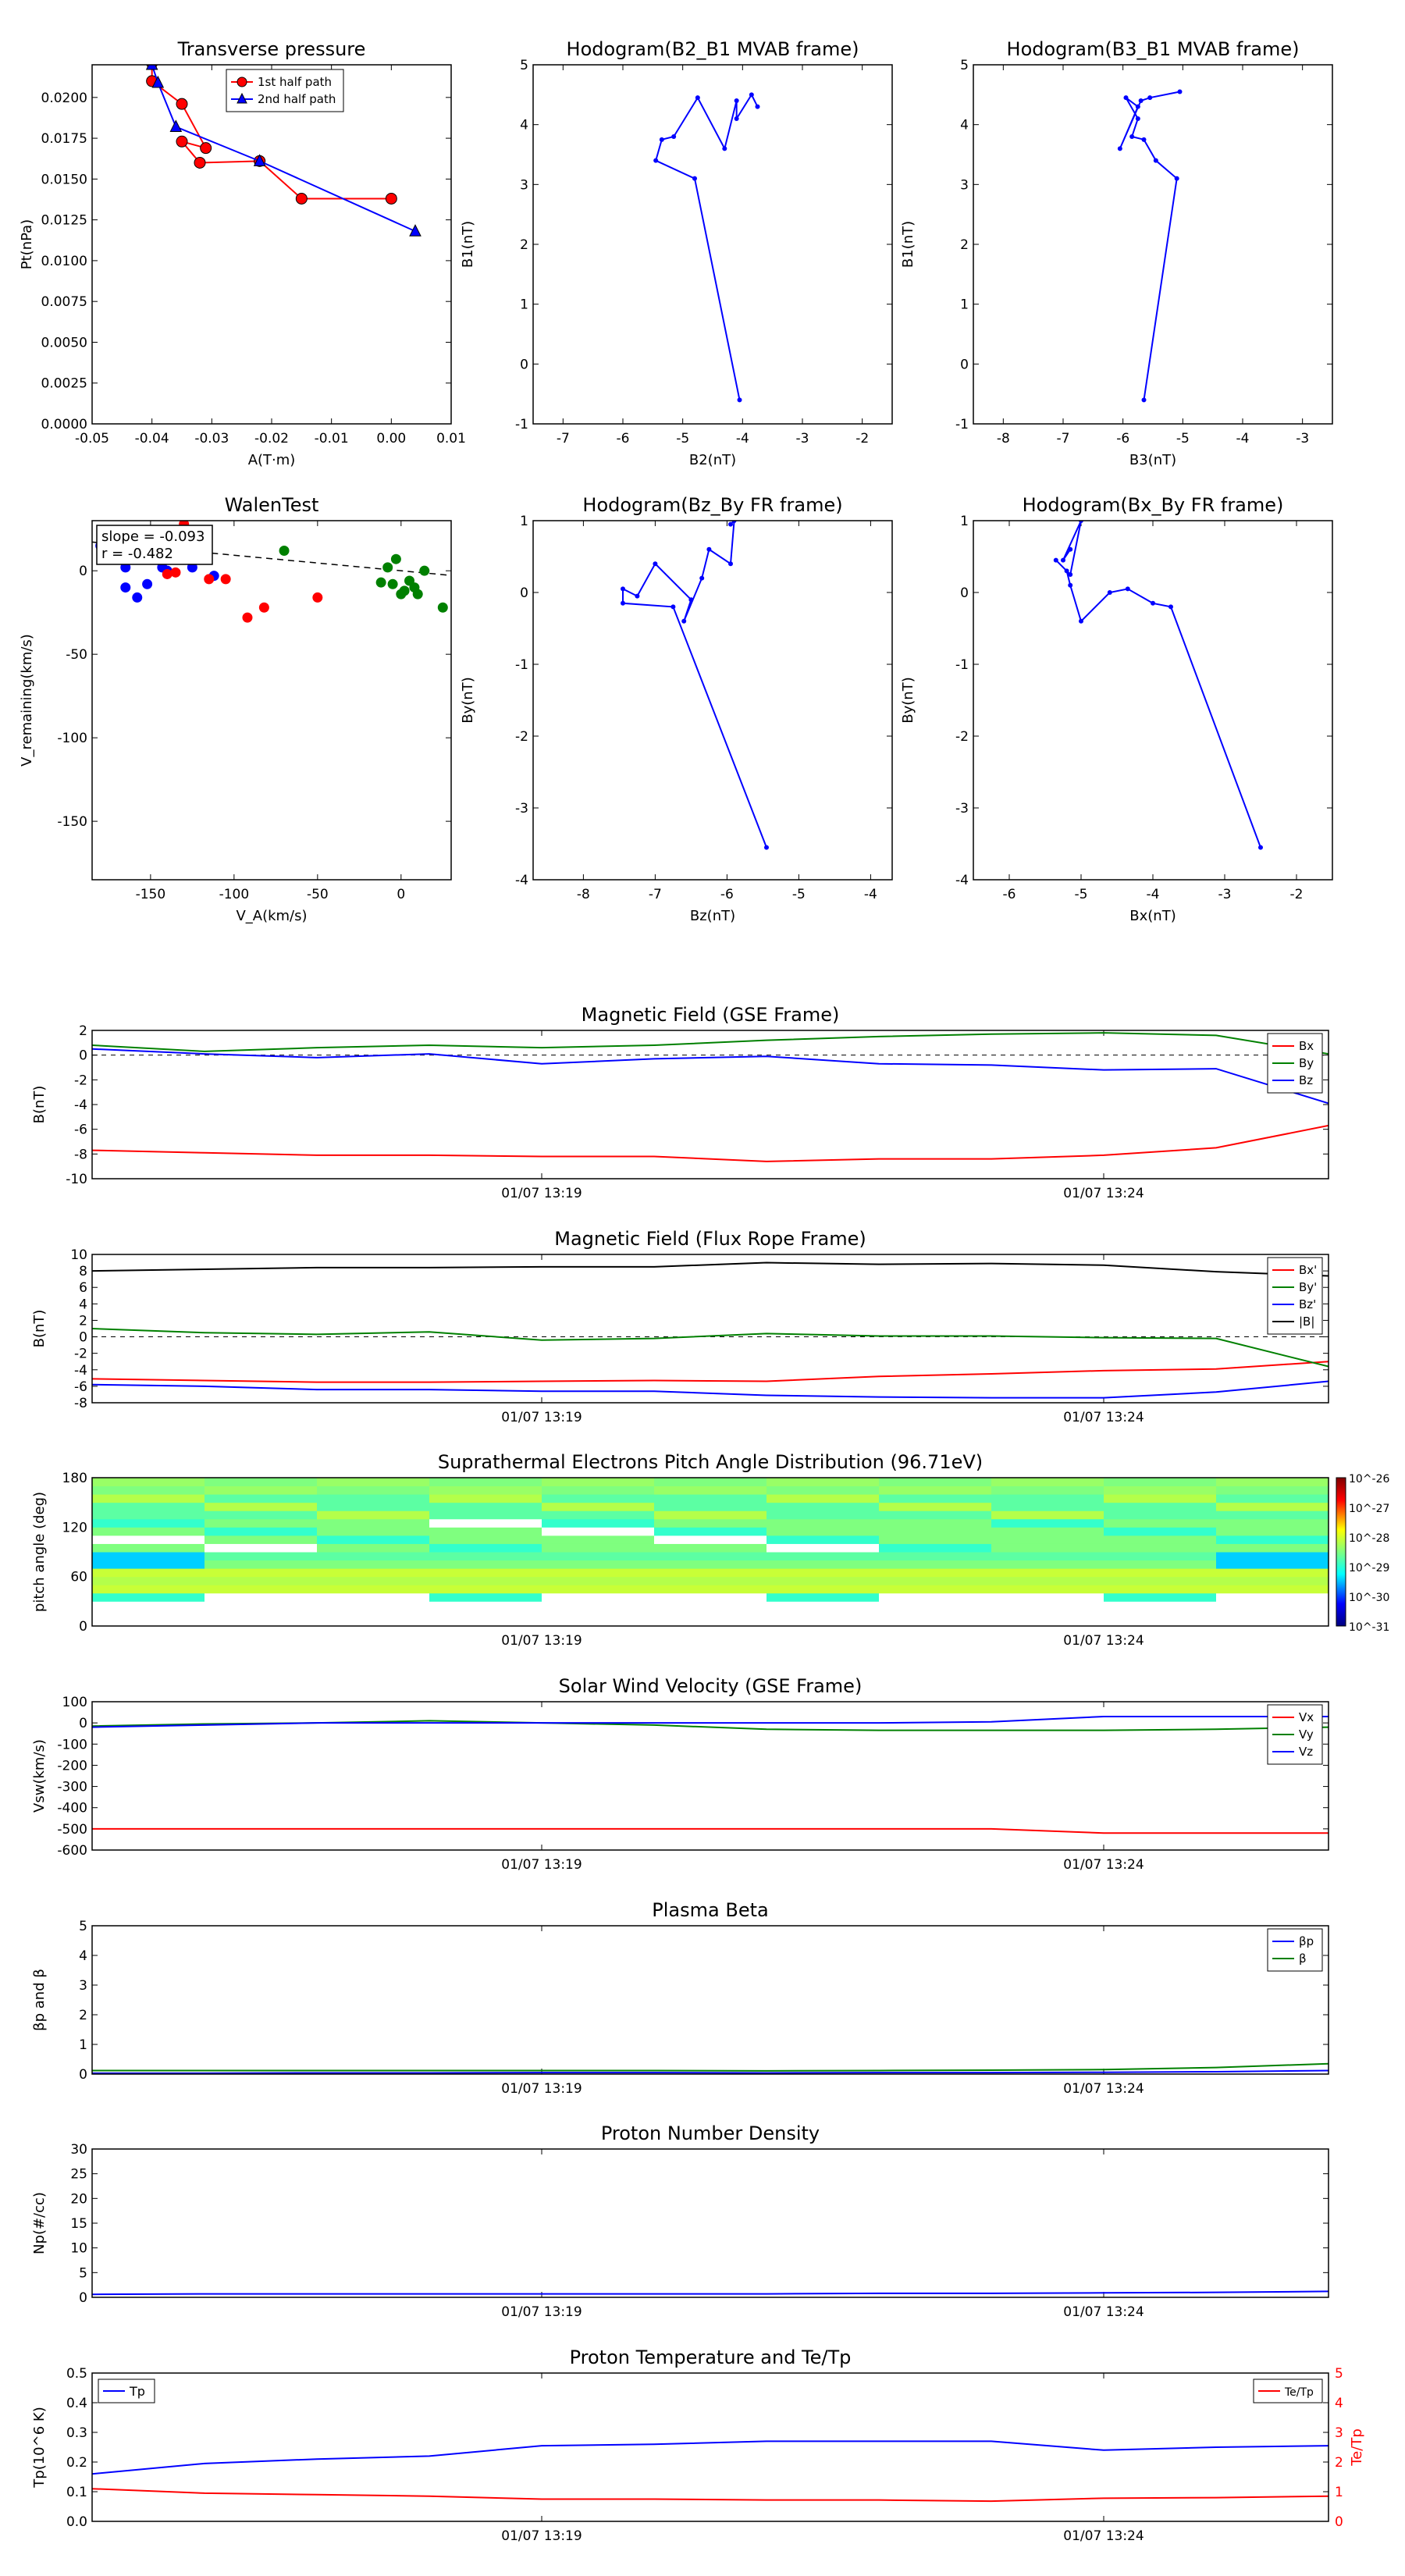  What do you see at coordinates (72, 1851) in the screenshot?
I see `y-tick-label: -600` at bounding box center [72, 1851].